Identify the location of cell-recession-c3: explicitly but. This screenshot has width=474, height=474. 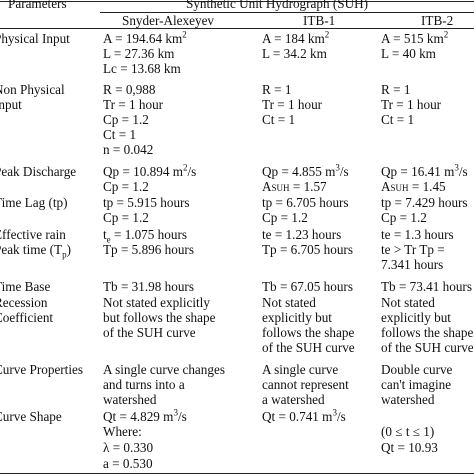
(416, 317).